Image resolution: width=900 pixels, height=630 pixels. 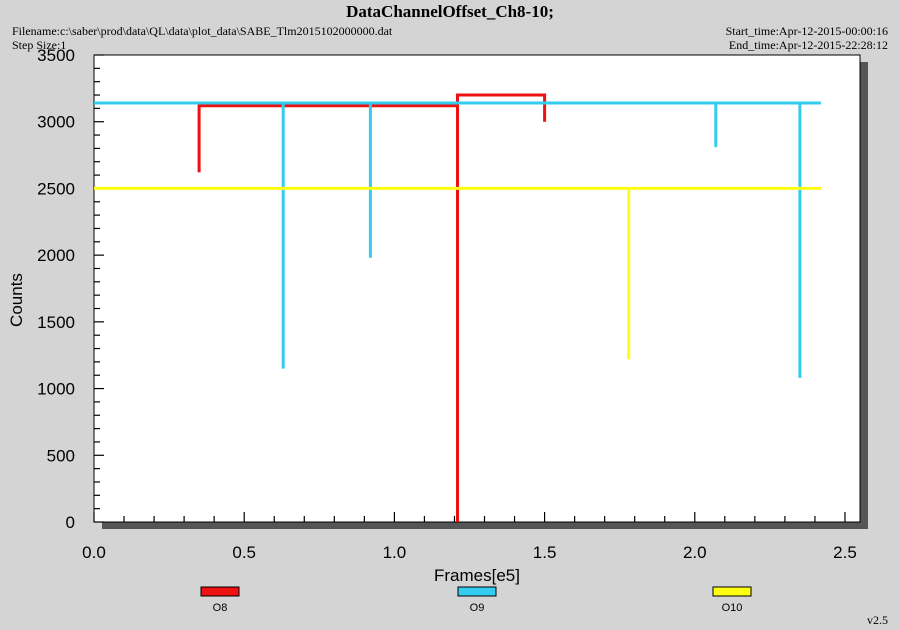 What do you see at coordinates (56, 389) in the screenshot?
I see `y-tick-label: 1000` at bounding box center [56, 389].